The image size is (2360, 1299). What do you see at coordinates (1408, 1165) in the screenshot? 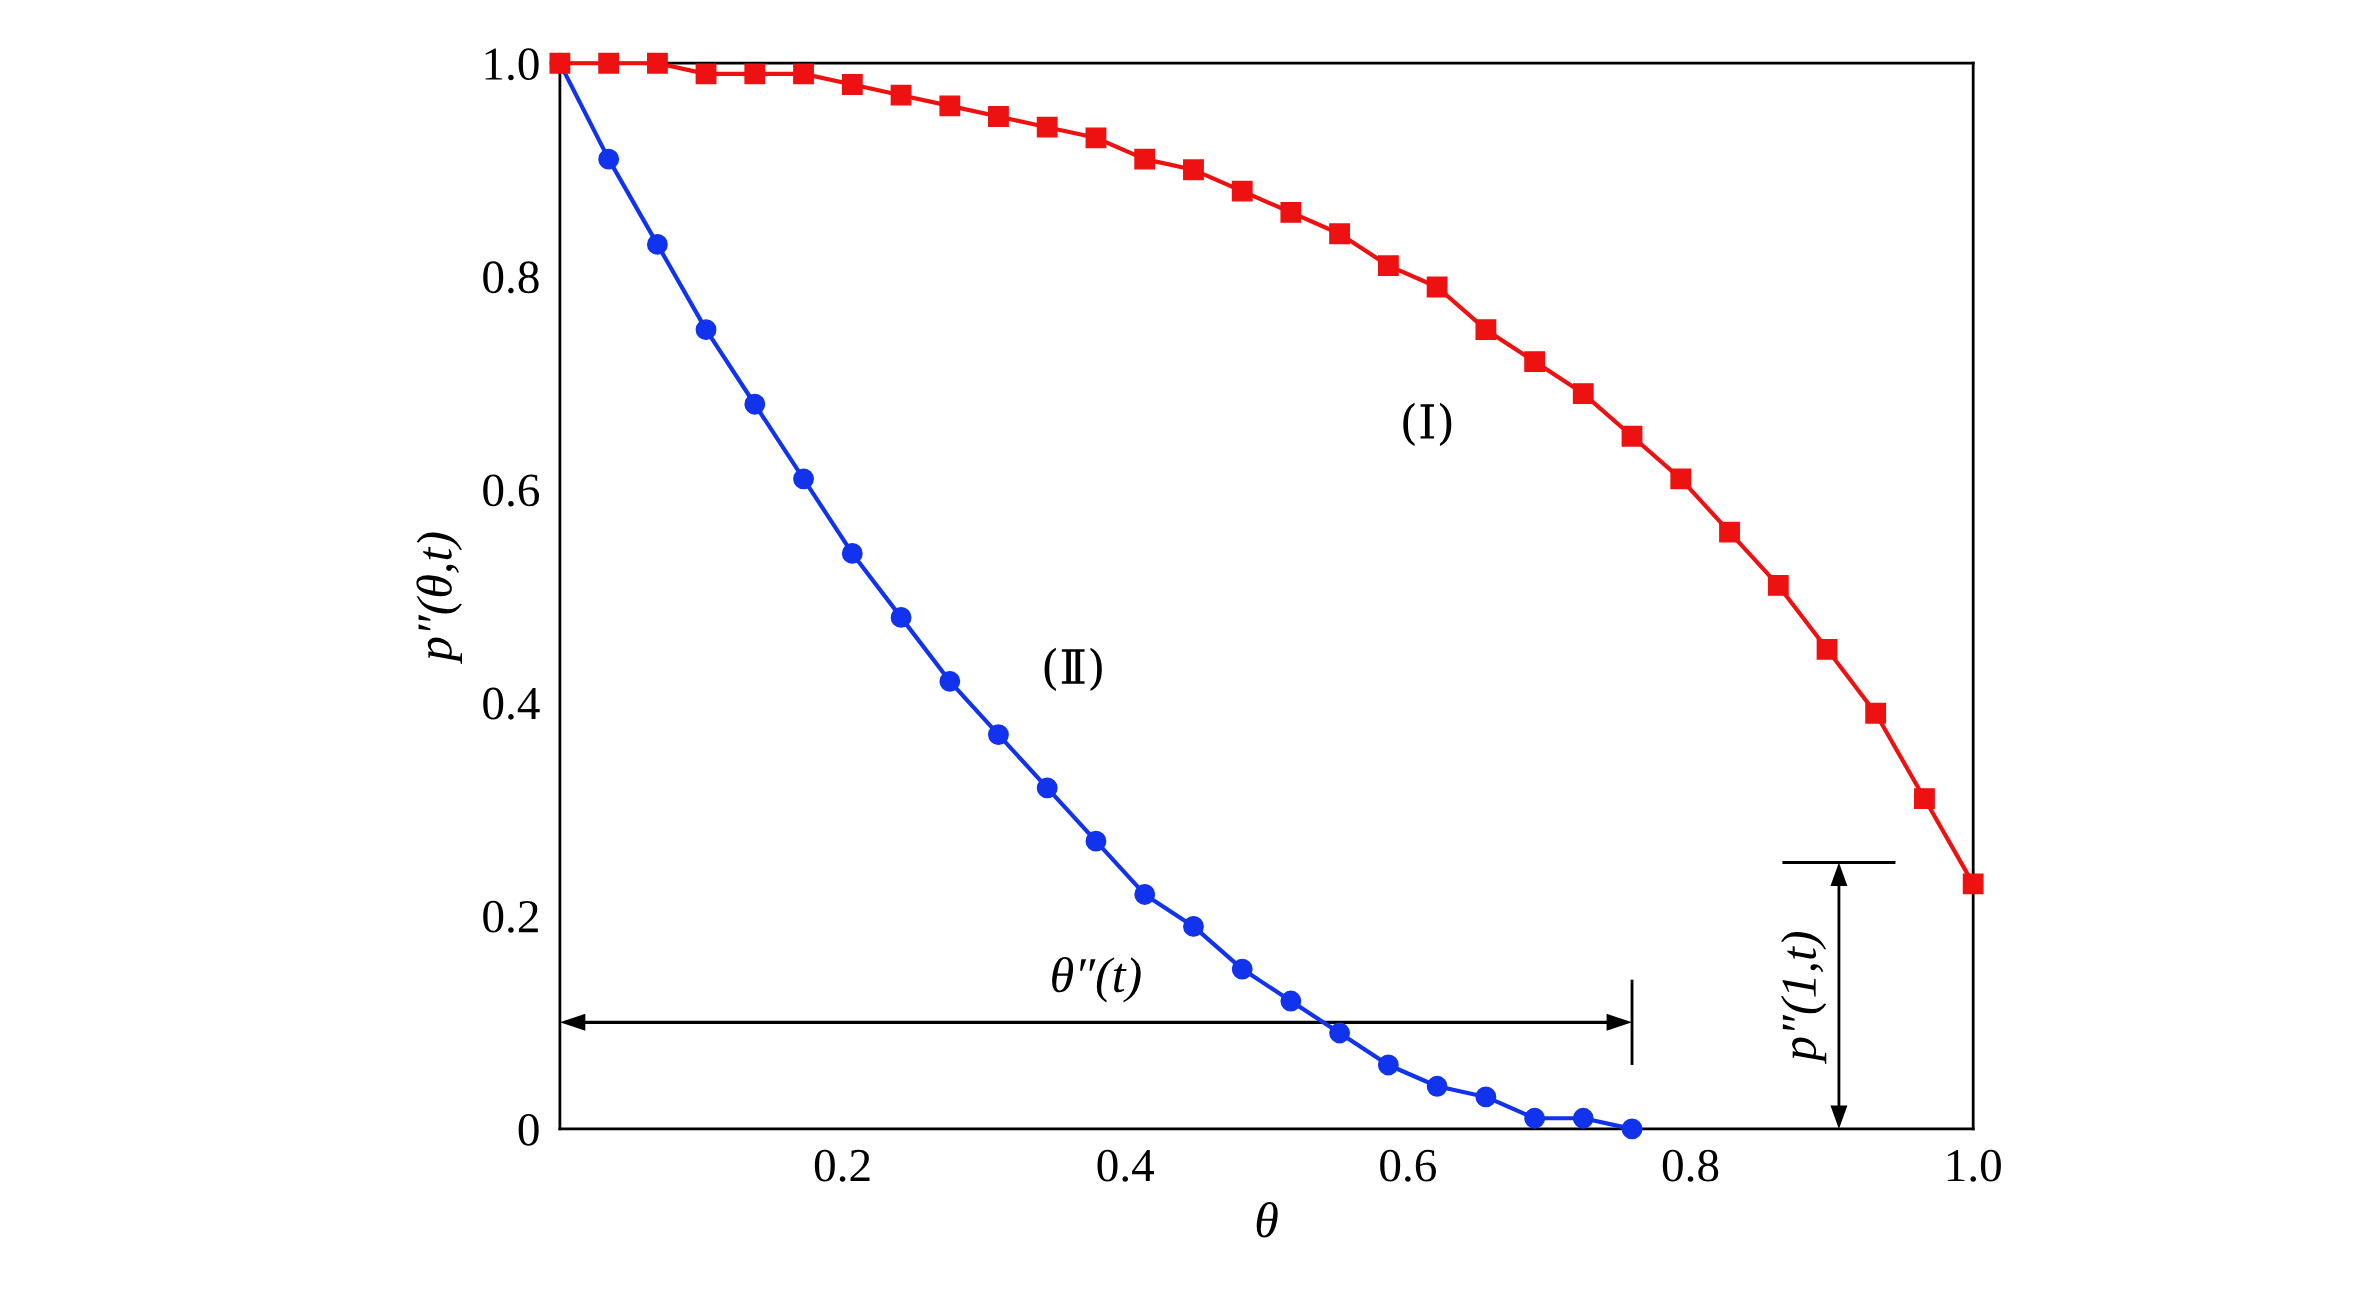
I see `x-tick-label: 0.6` at bounding box center [1408, 1165].